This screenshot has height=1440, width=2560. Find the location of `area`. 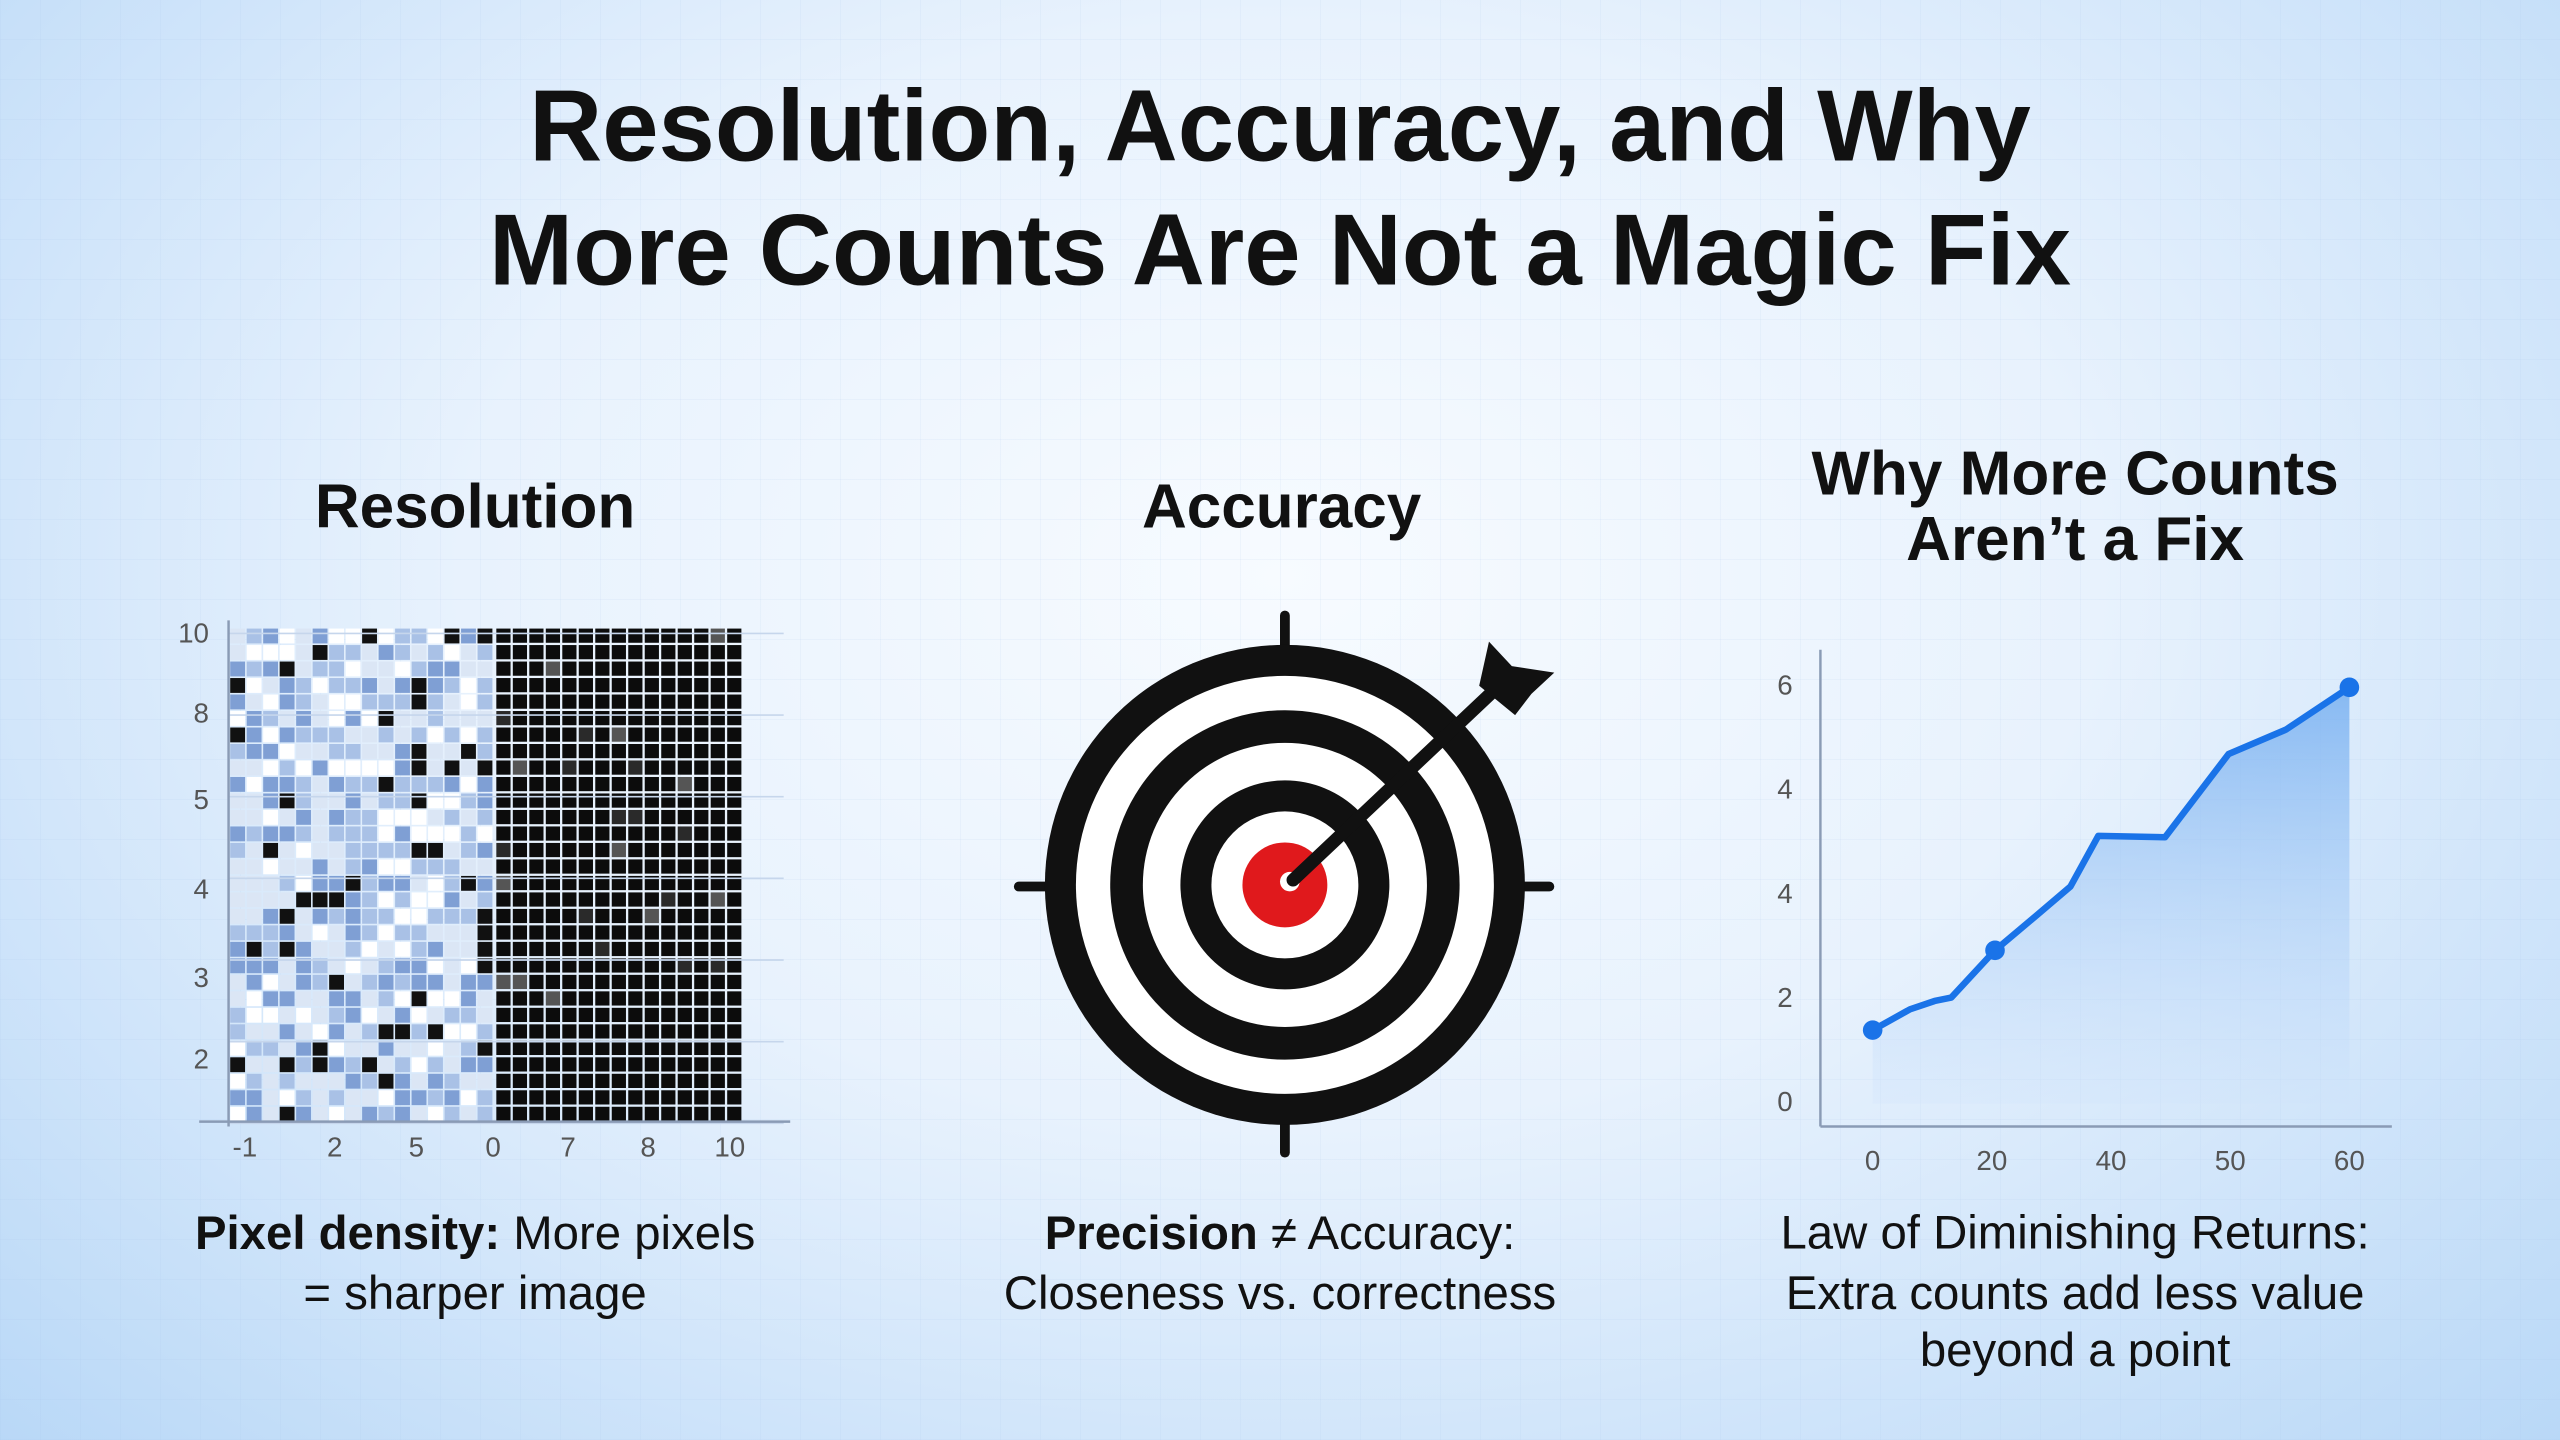

area is located at coordinates (2111, 895).